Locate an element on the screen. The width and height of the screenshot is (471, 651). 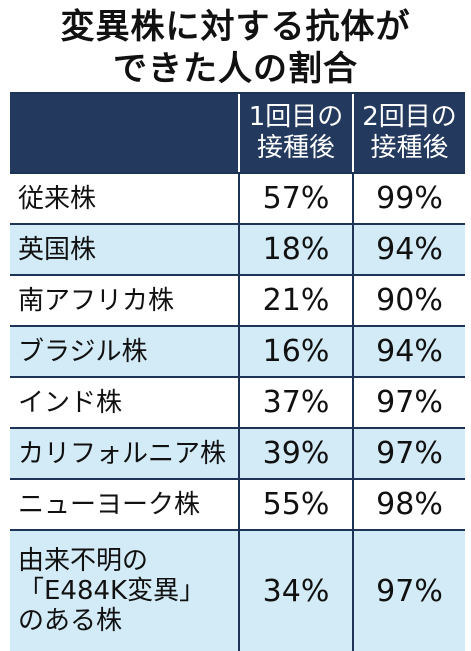
table-row: 従来株 57% 99% is located at coordinates (237, 199).